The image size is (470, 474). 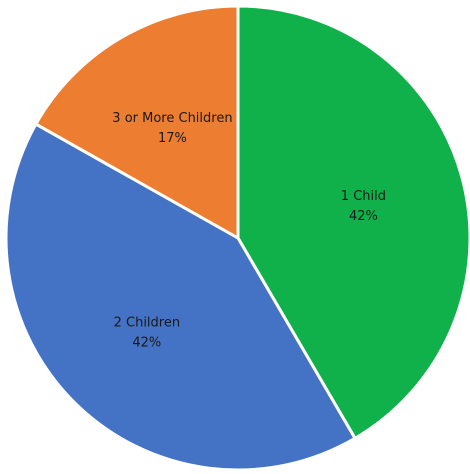 What do you see at coordinates (363, 216) in the screenshot?
I see `slice-percent-1: 42%` at bounding box center [363, 216].